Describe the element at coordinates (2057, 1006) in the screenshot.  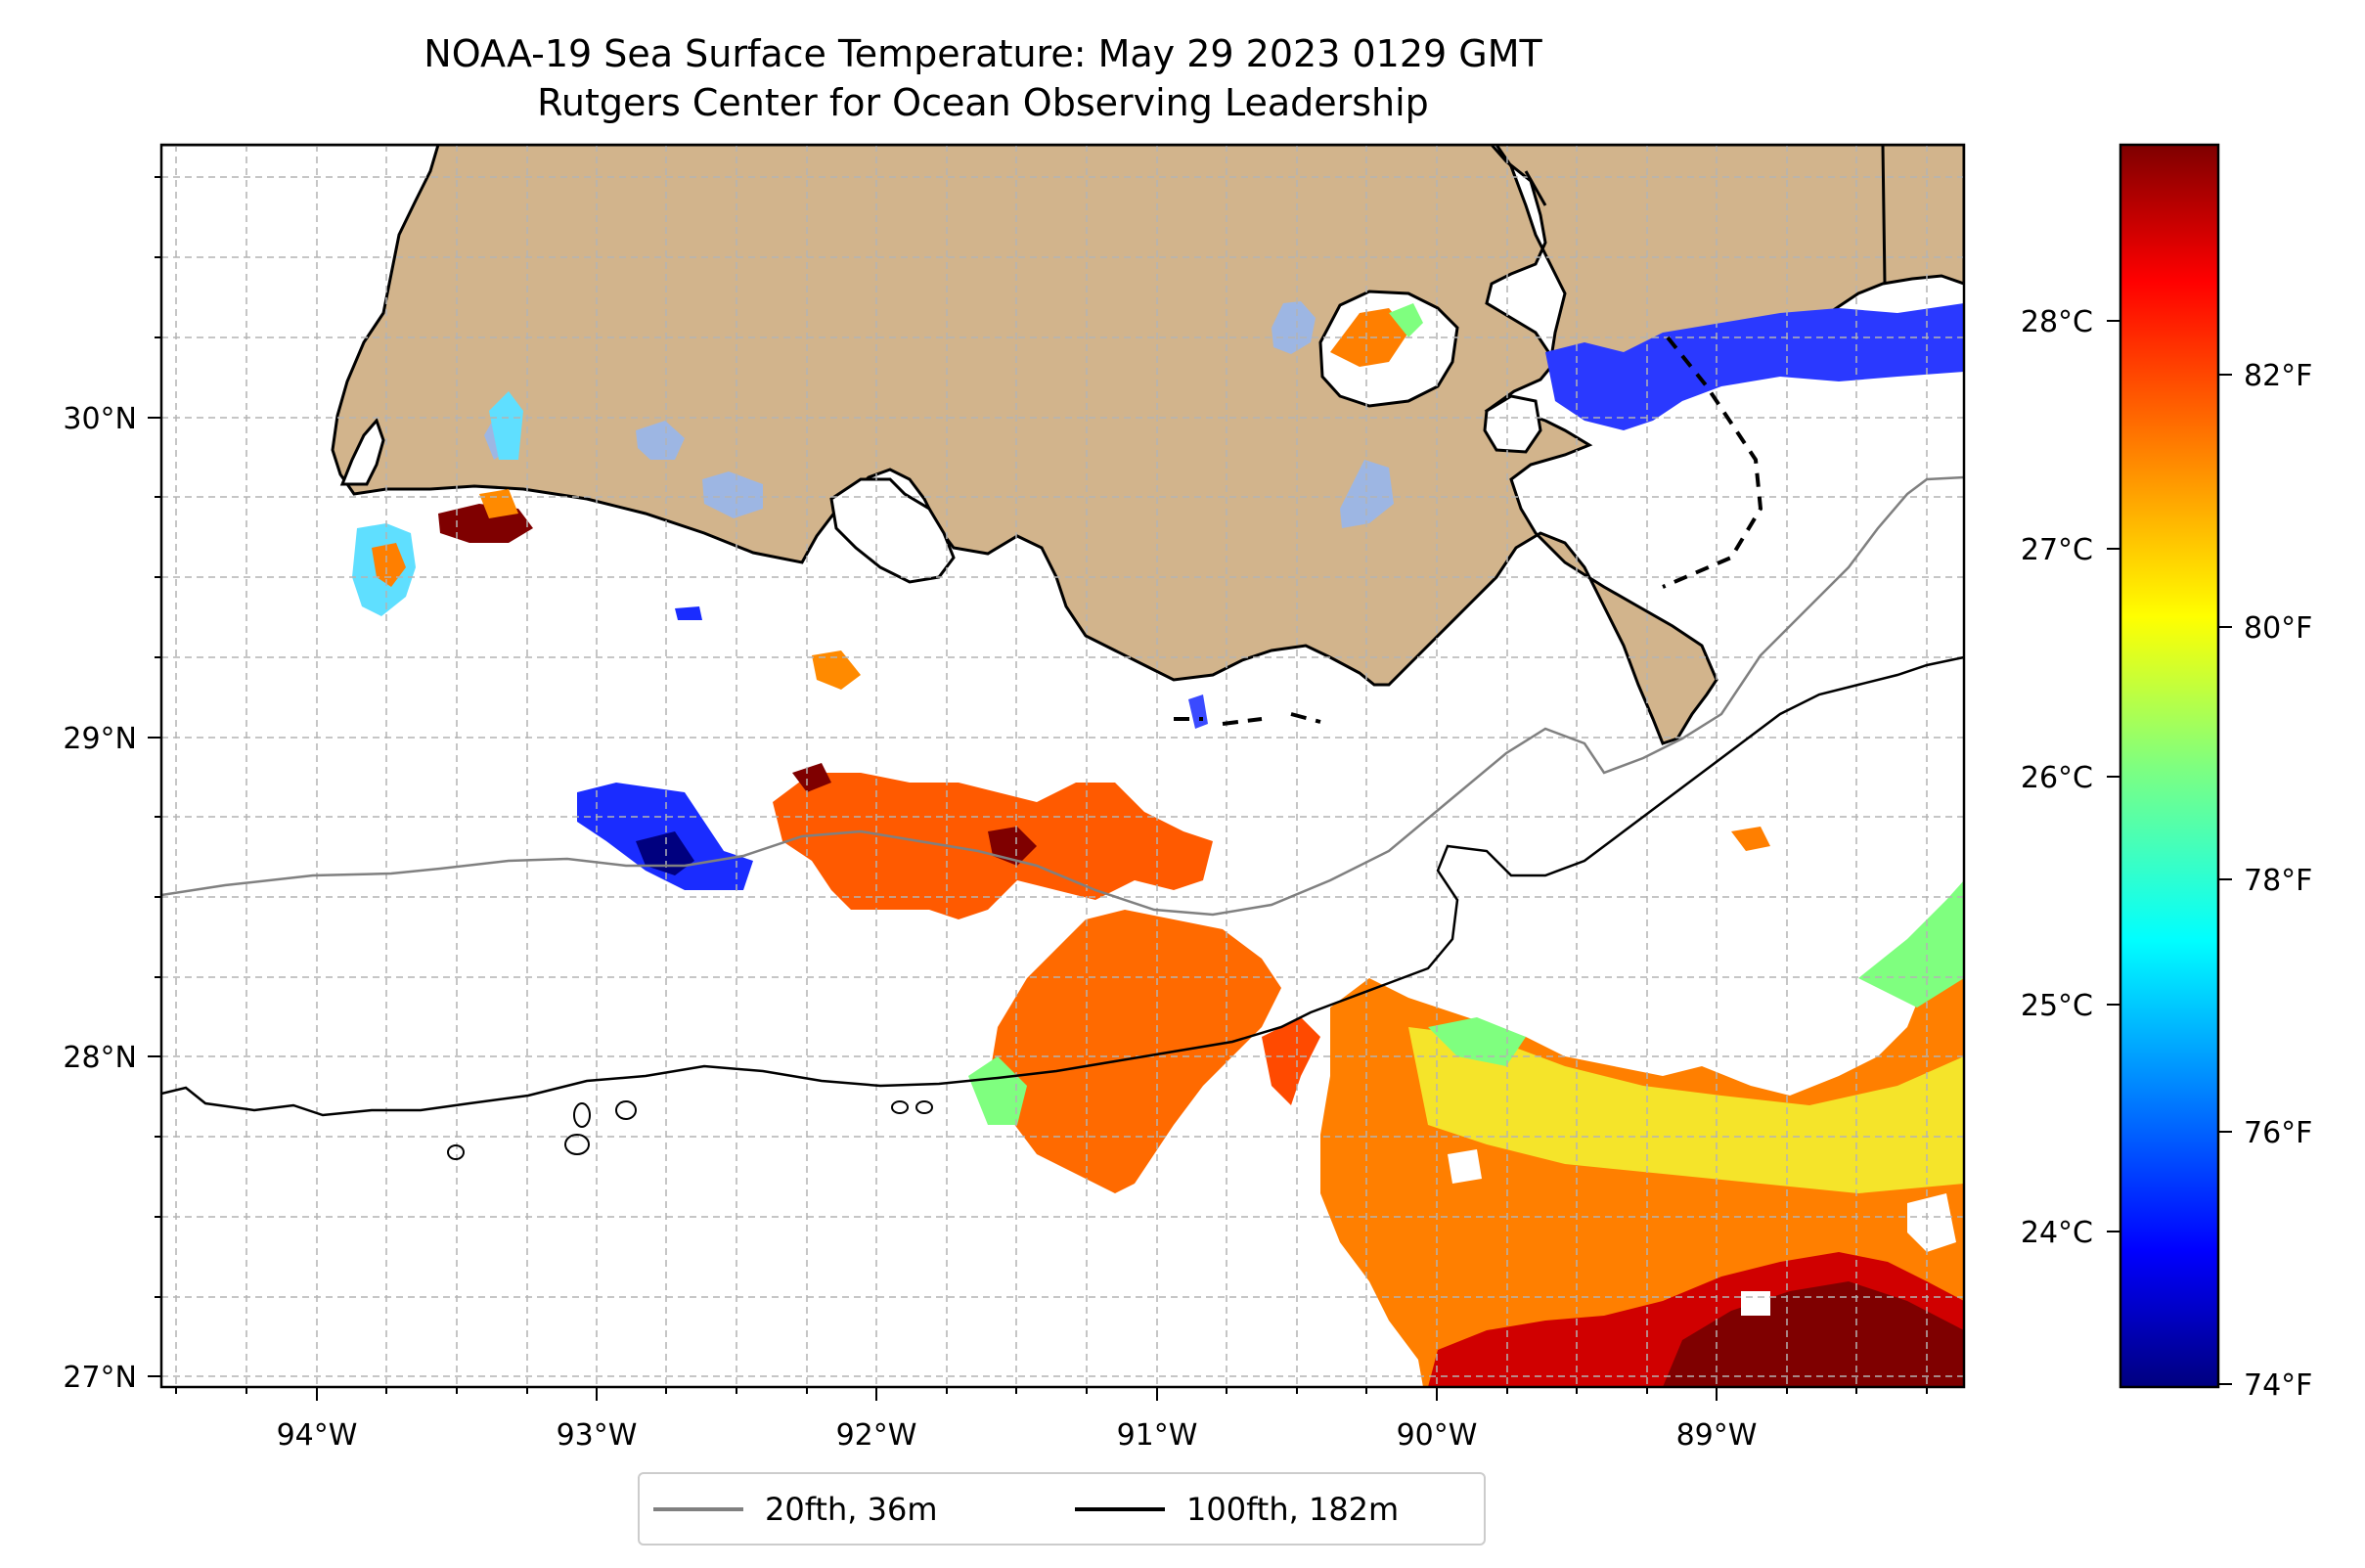
I see `celsius-label: 25°C` at that location.